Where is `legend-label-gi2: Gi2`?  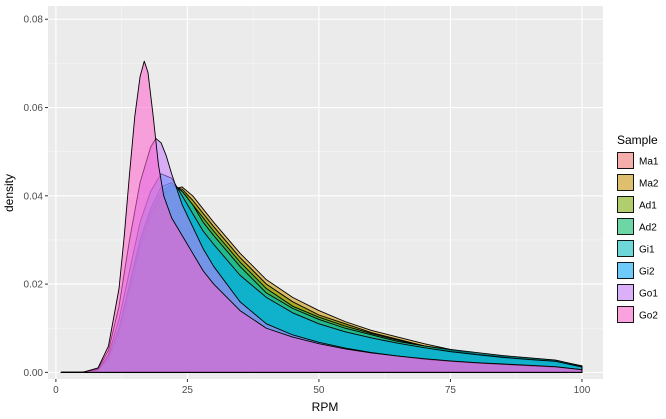
legend-label-gi2: Gi2 is located at coordinates (647, 272).